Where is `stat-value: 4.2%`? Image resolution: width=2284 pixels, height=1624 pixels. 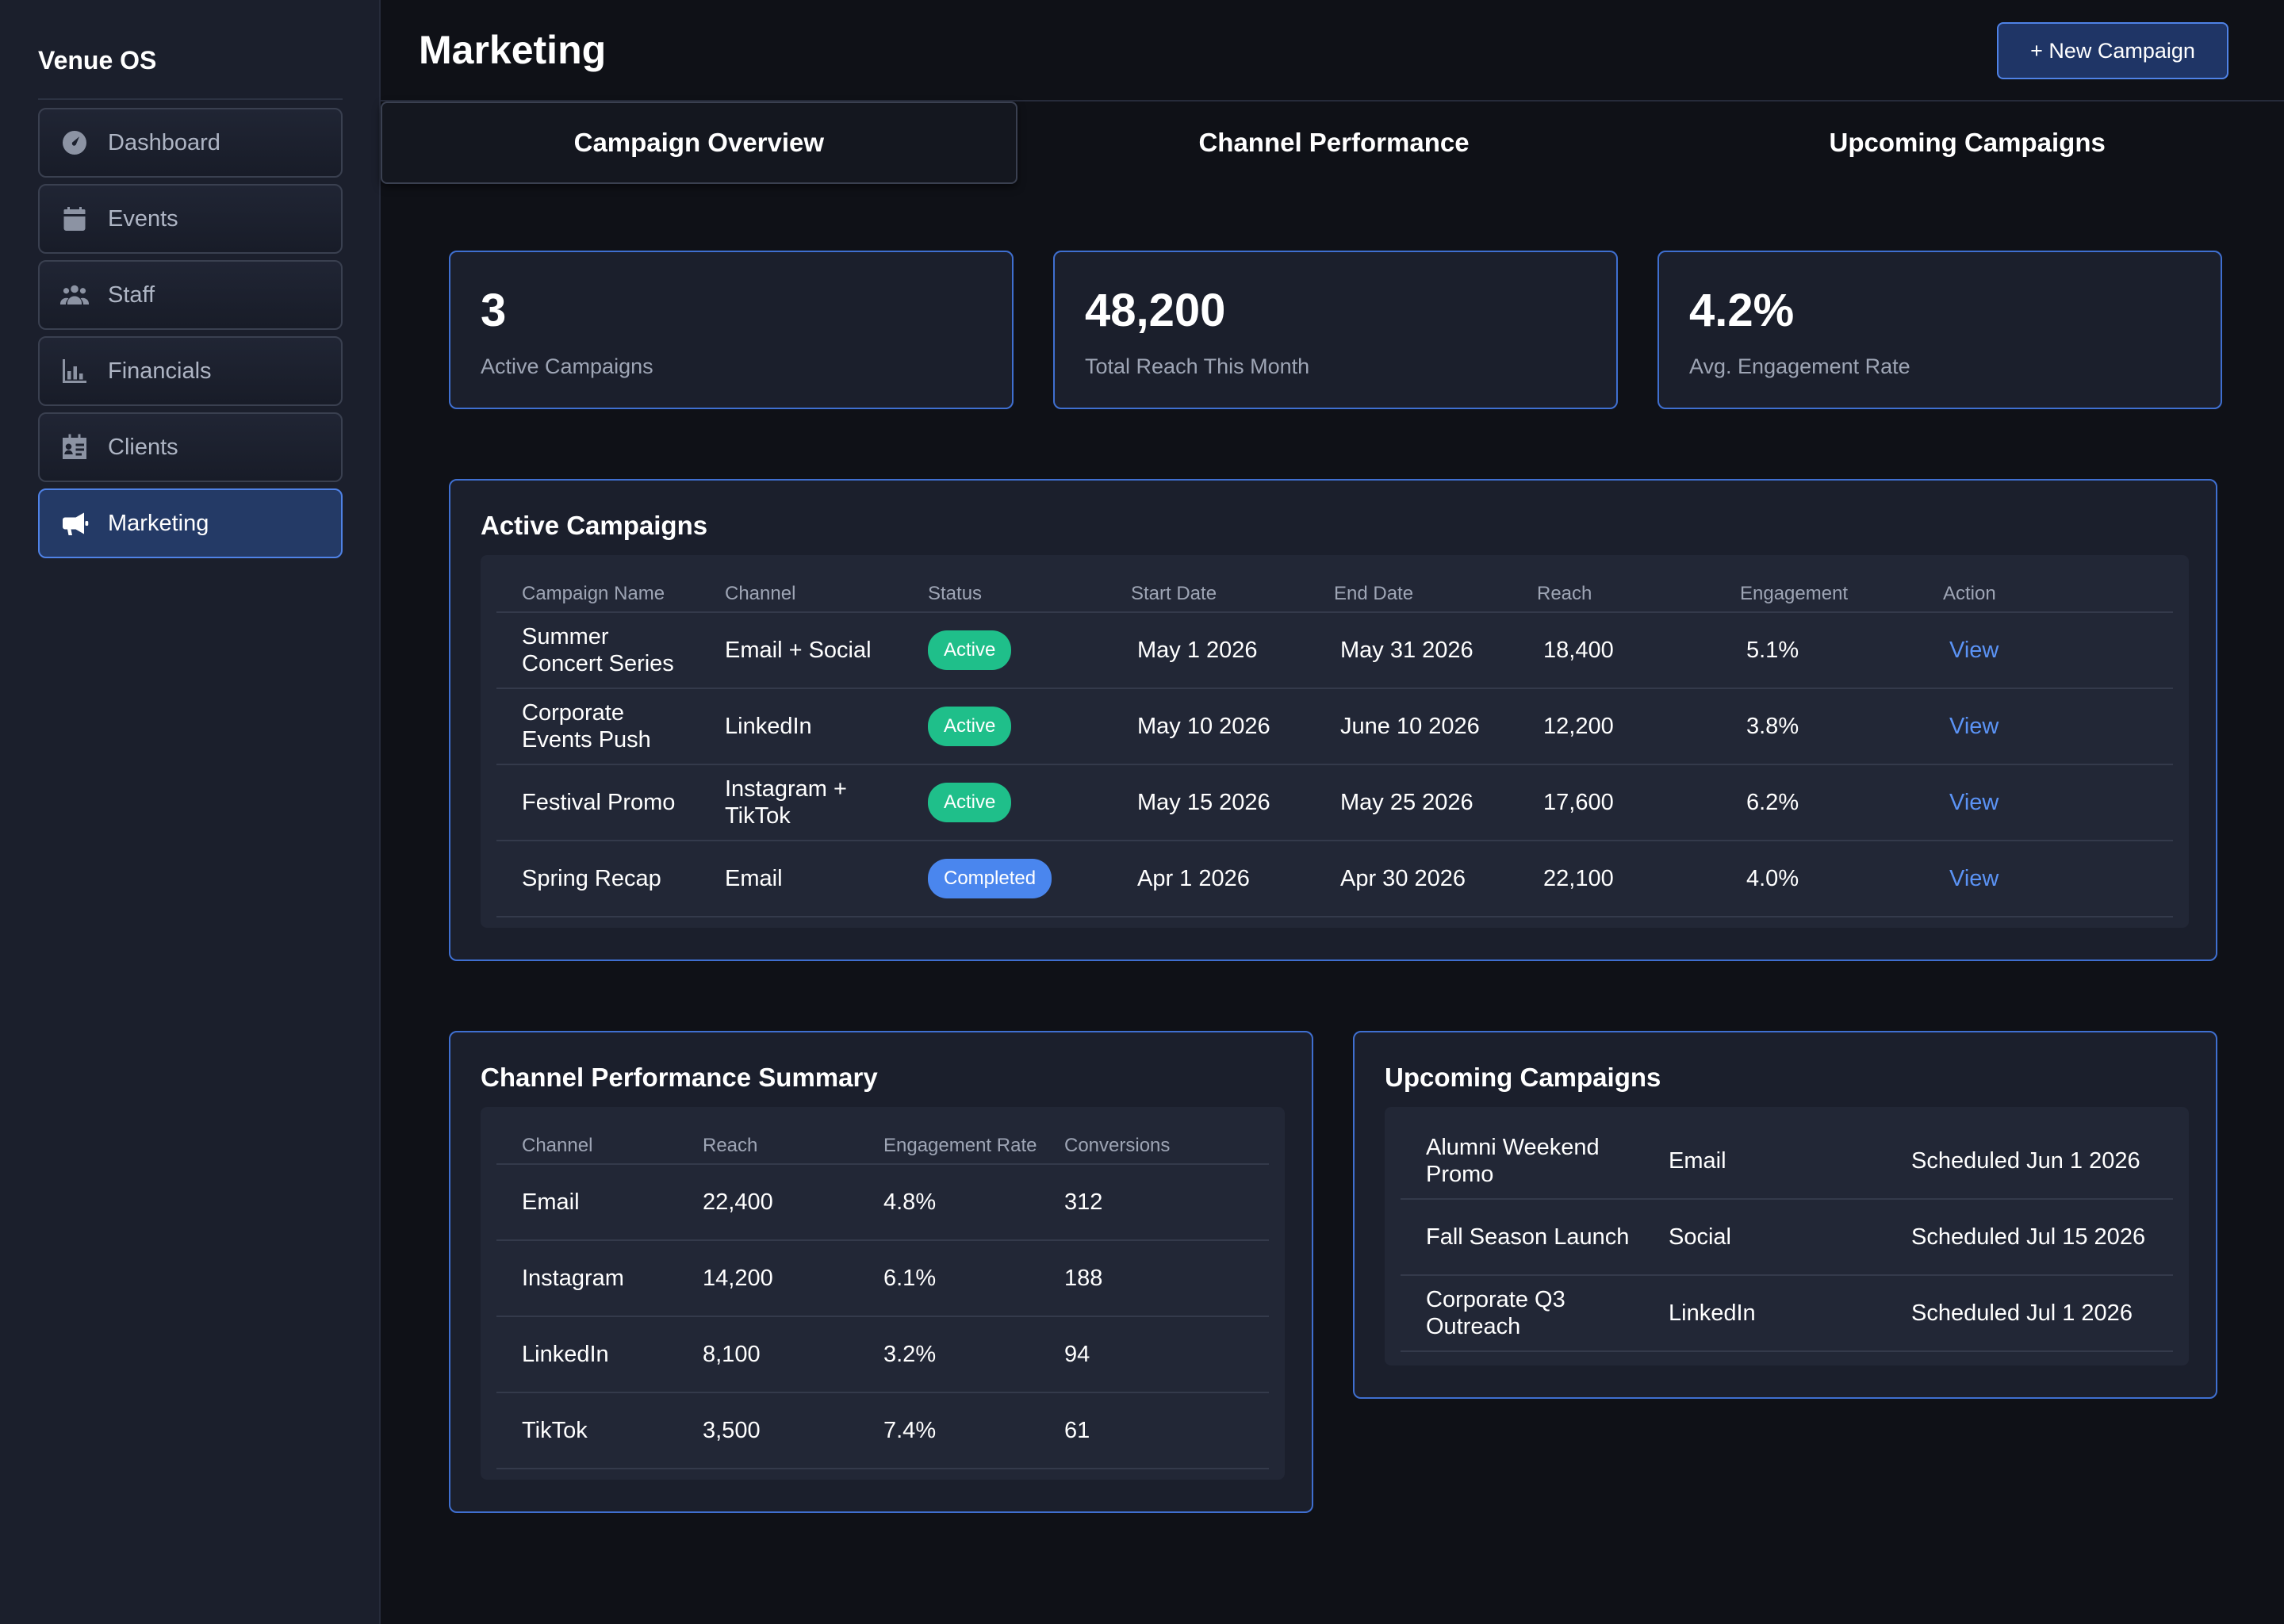
stat-value: 4.2% is located at coordinates (1742, 310).